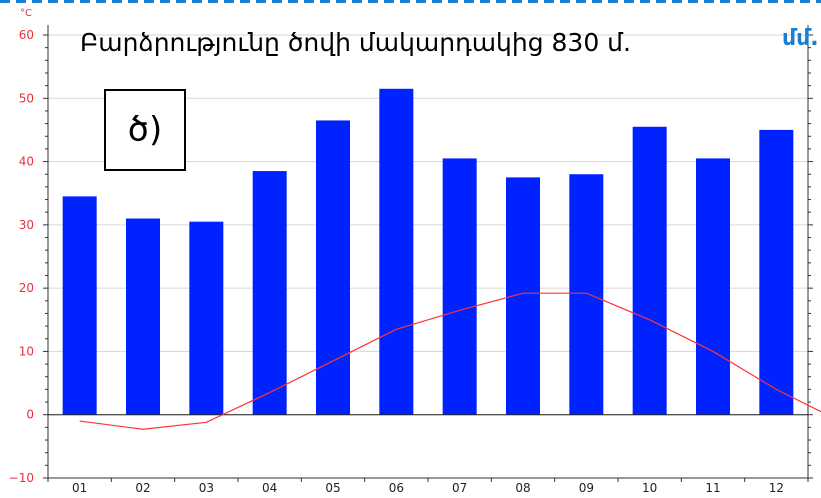 This screenshot has height=498, width=821. Describe the element at coordinates (776, 488) in the screenshot. I see `x-tick-label: 12` at that location.